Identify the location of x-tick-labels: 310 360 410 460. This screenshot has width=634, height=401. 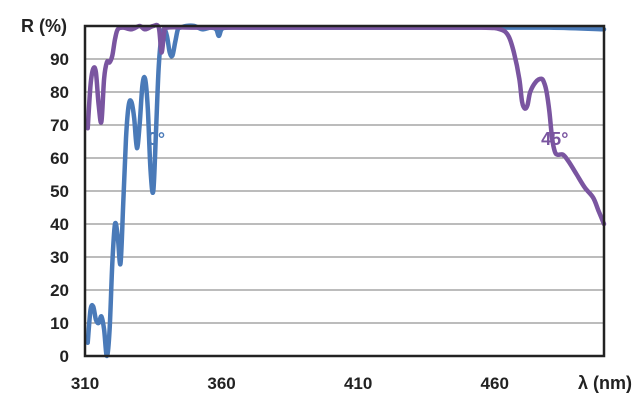
(290, 383).